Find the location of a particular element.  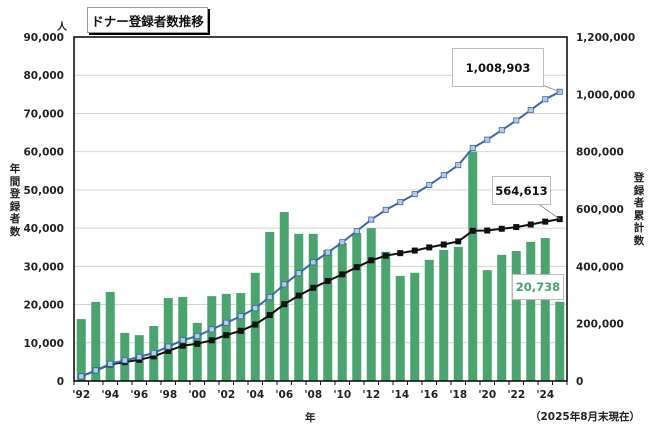

y-left-tick-label: 30,000 is located at coordinates (43, 267).